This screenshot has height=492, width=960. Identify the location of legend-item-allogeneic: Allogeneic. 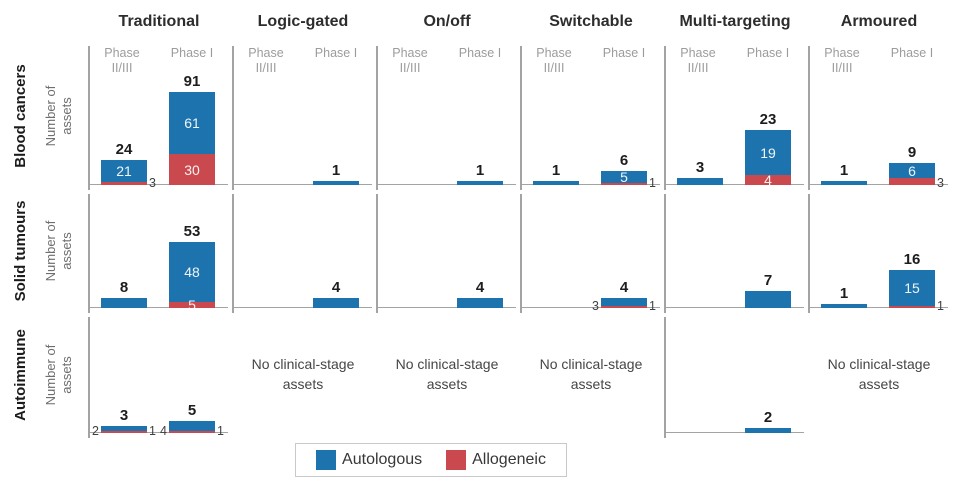
(496, 460).